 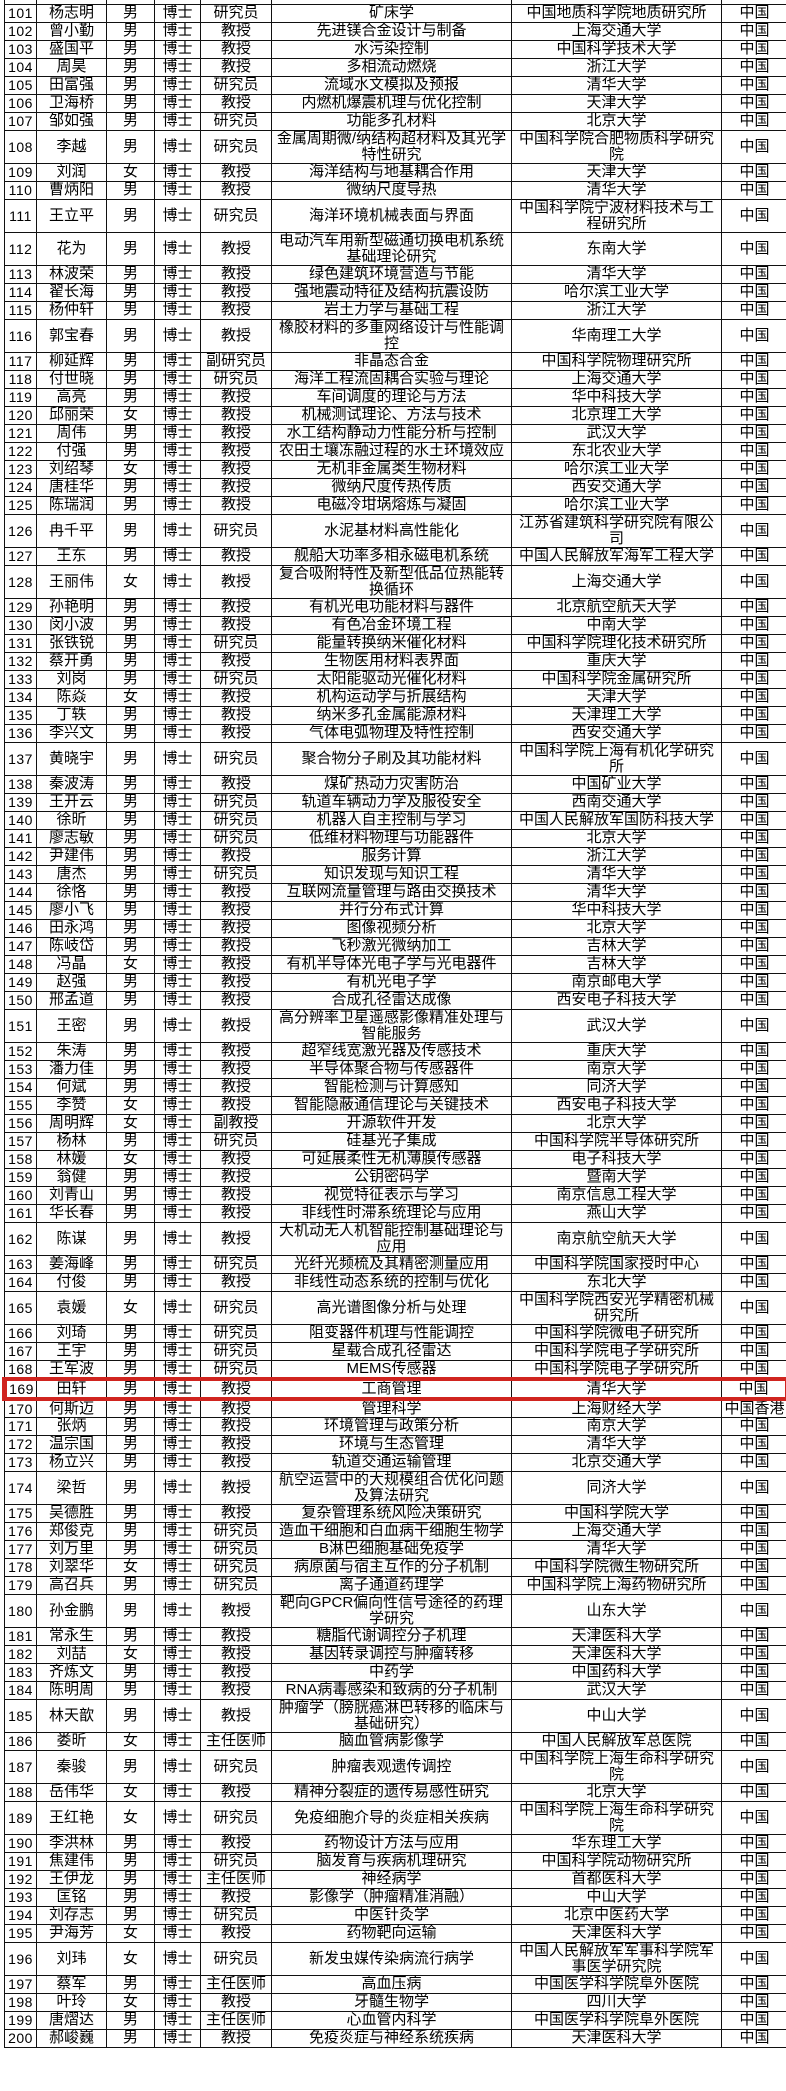 What do you see at coordinates (616, 1817) in the screenshot?
I see `cell-org: 中国科学院上海生命科学研究院` at bounding box center [616, 1817].